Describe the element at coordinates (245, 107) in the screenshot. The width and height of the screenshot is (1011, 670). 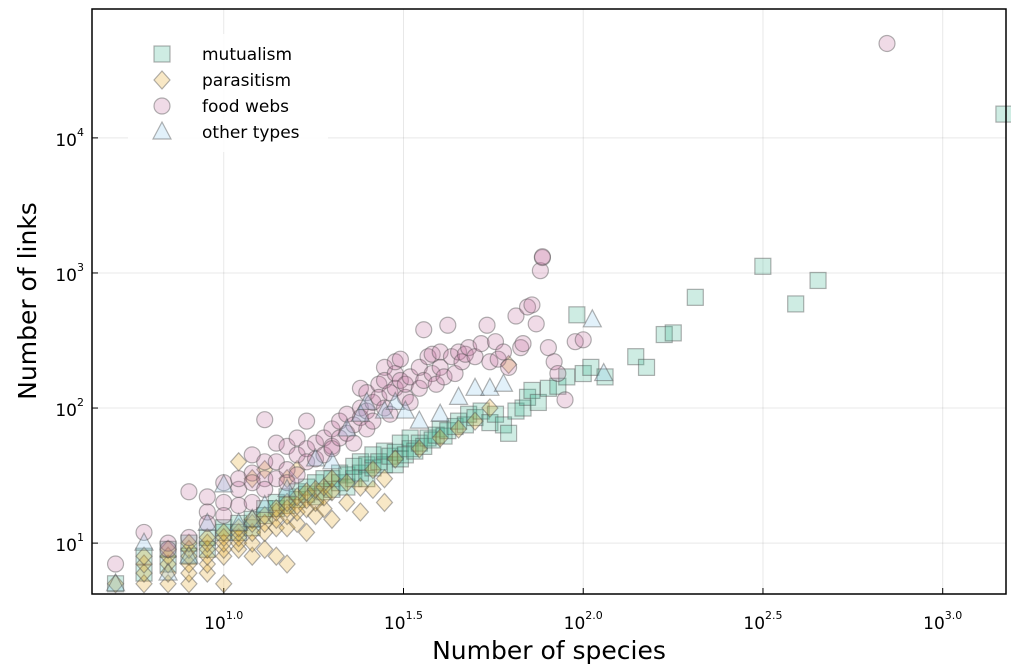
I see `legend-label: food webs` at that location.